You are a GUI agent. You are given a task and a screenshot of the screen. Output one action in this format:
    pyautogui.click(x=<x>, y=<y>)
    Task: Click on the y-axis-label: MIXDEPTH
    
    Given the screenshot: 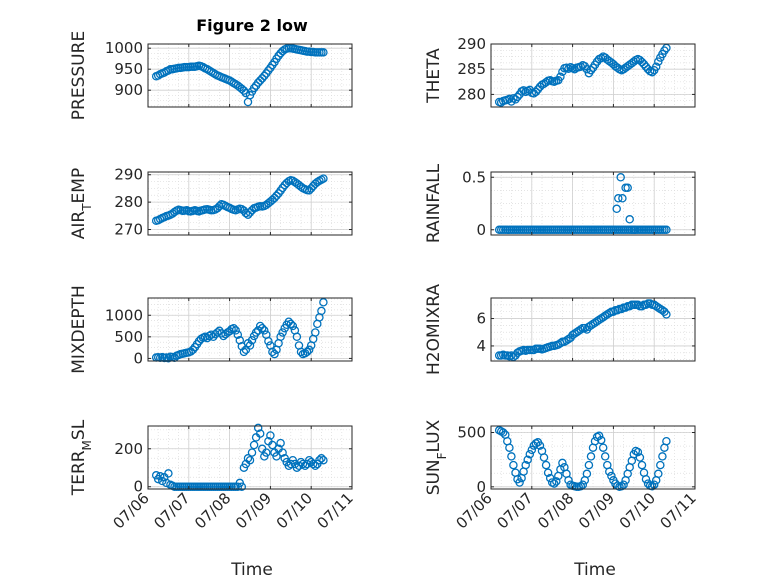 What is the action you would take?
    pyautogui.click(x=79, y=329)
    